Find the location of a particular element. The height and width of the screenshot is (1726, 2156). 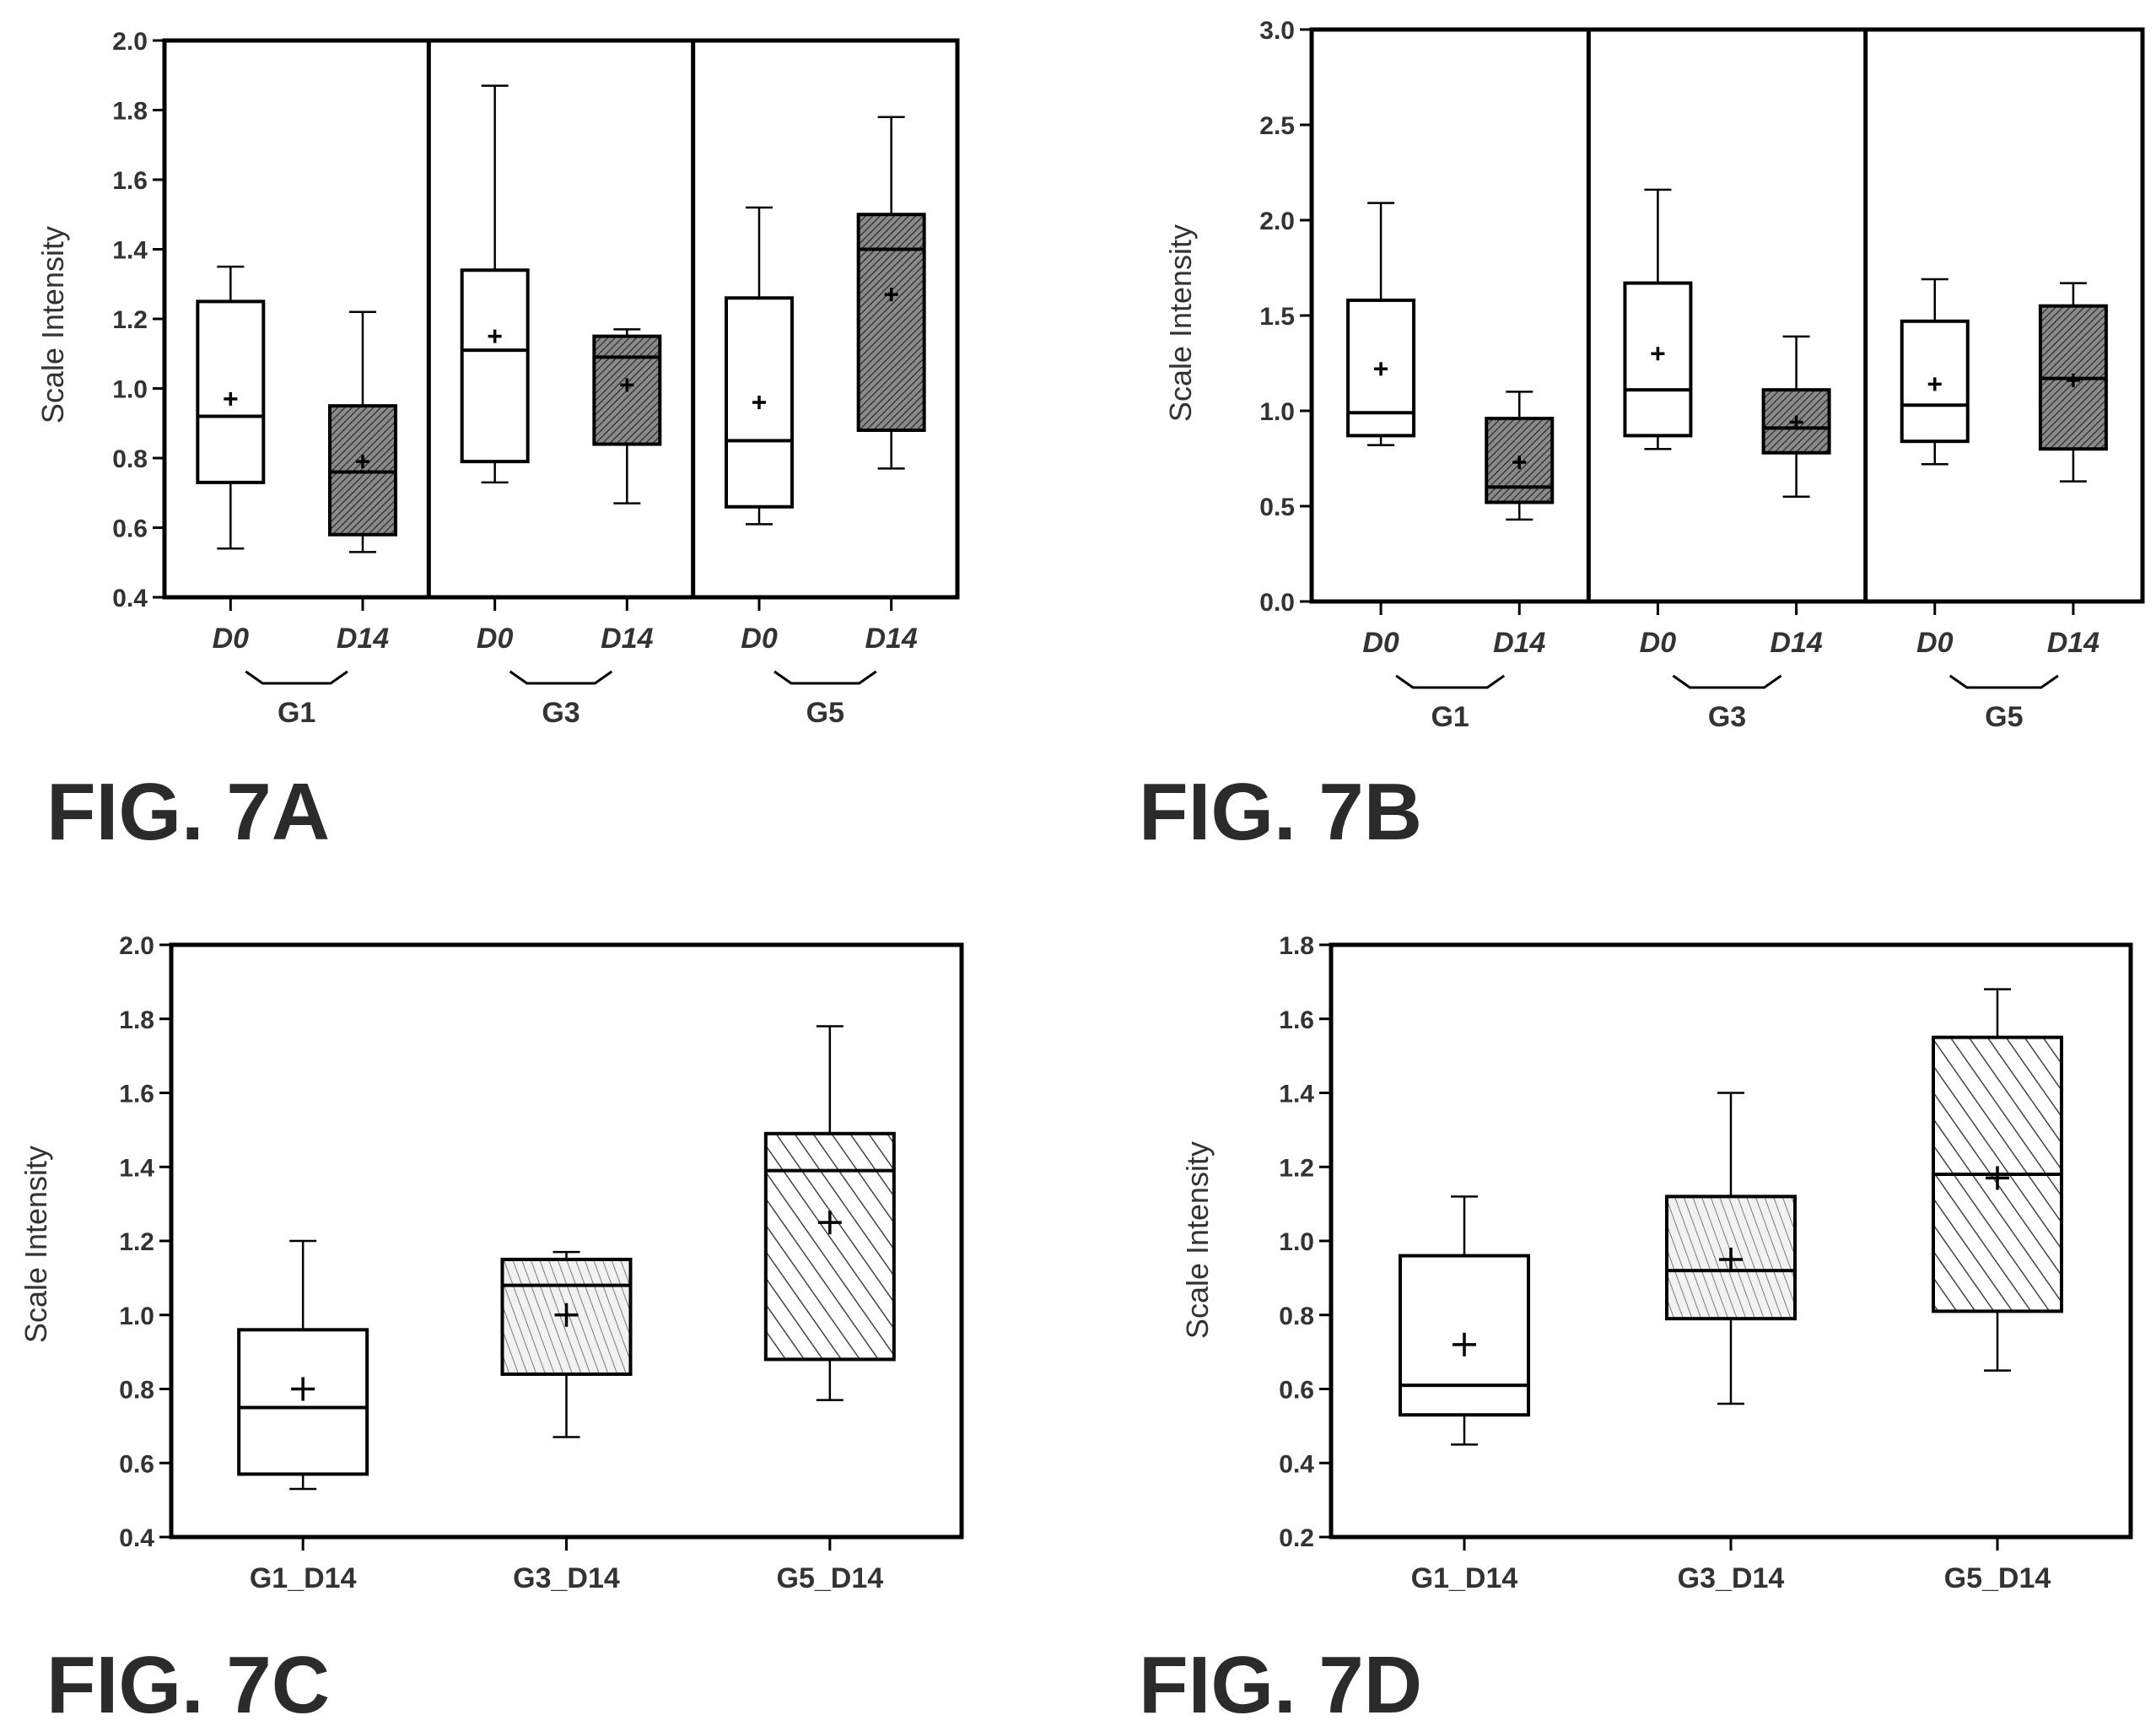

y-tick-label: 1.5 is located at coordinates (1277, 317).